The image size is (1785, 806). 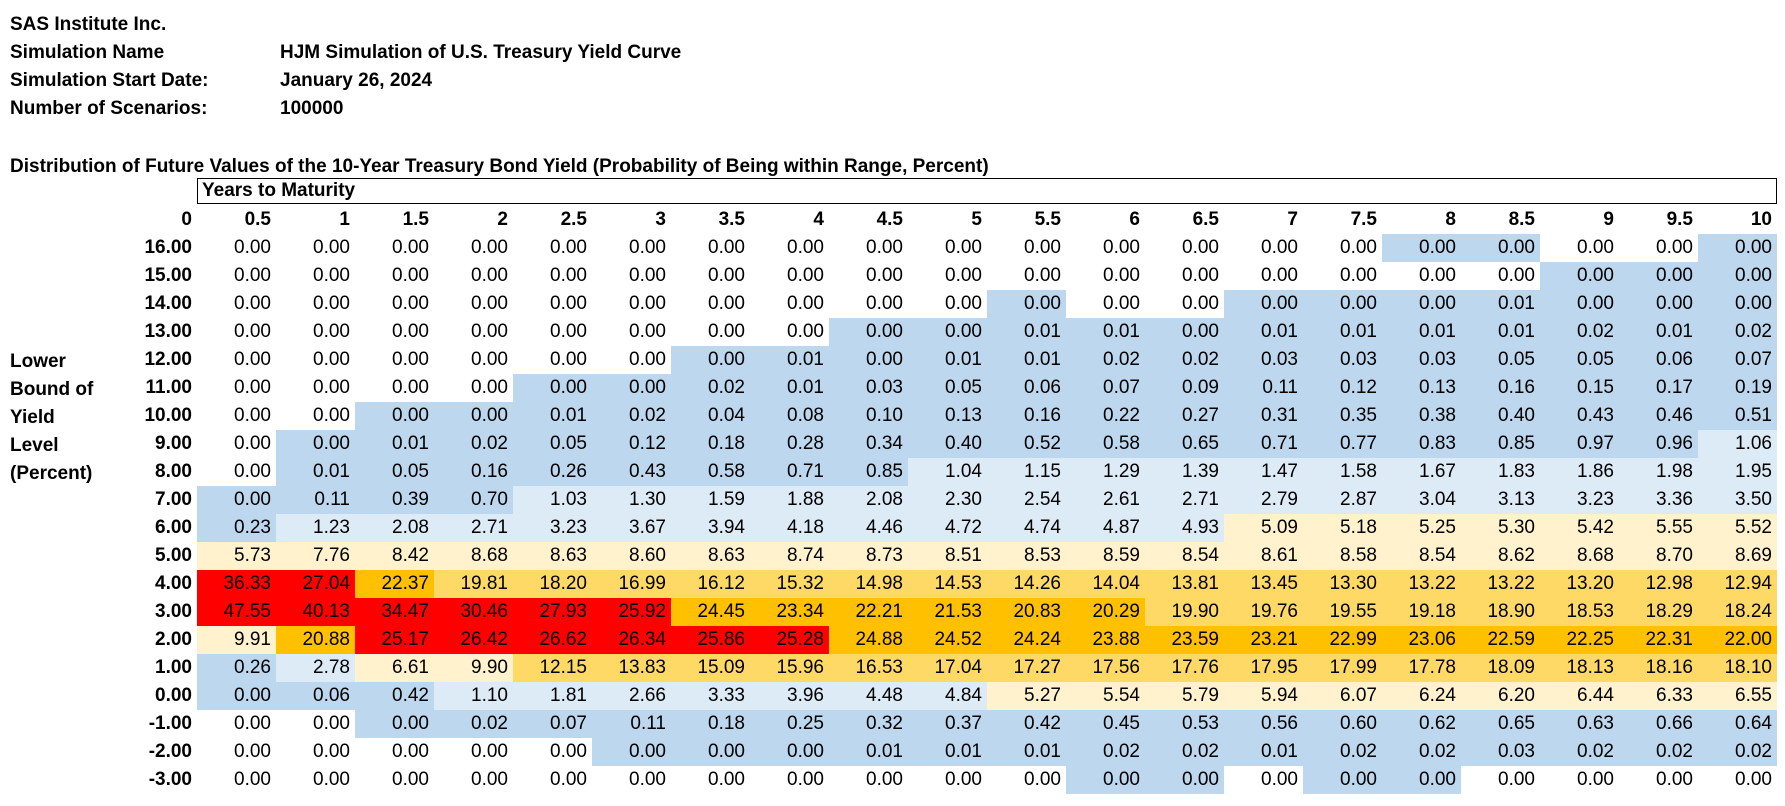 What do you see at coordinates (1184, 584) in the screenshot?
I see `table-cell: 13.81` at bounding box center [1184, 584].